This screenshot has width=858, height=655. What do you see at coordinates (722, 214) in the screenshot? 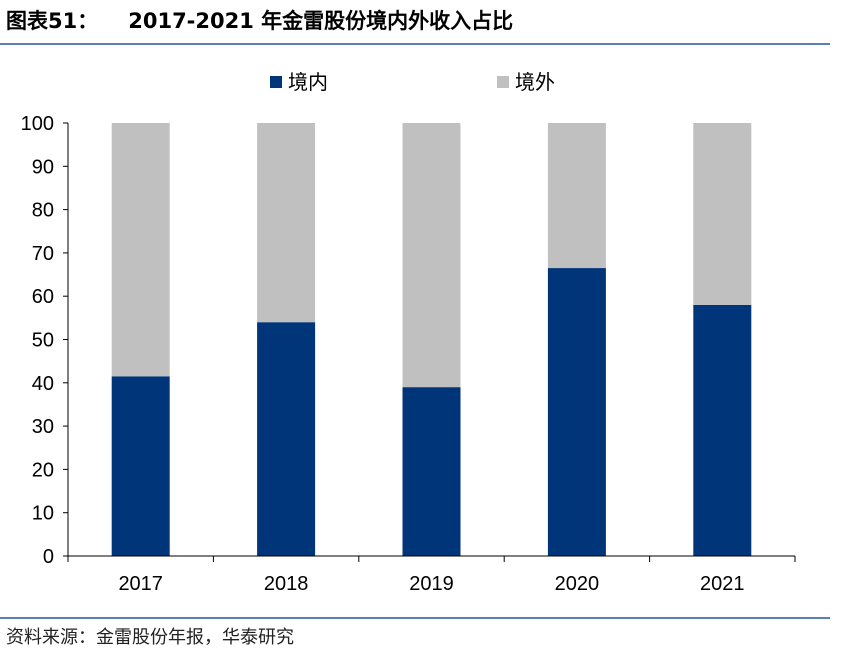
I see `bar-2021-overseas` at bounding box center [722, 214].